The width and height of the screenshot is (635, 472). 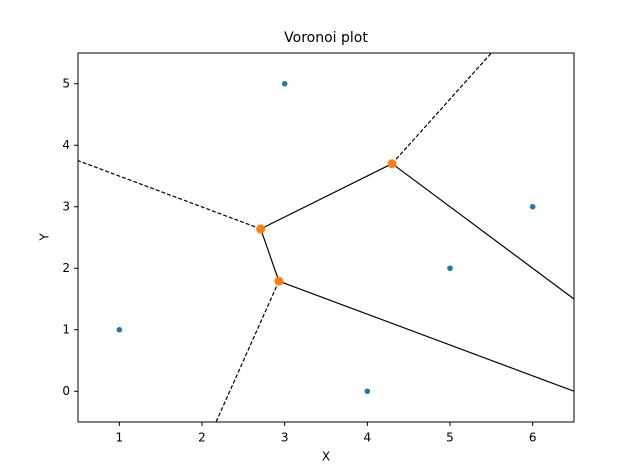 I want to click on x-tick-label: 1, so click(x=120, y=438).